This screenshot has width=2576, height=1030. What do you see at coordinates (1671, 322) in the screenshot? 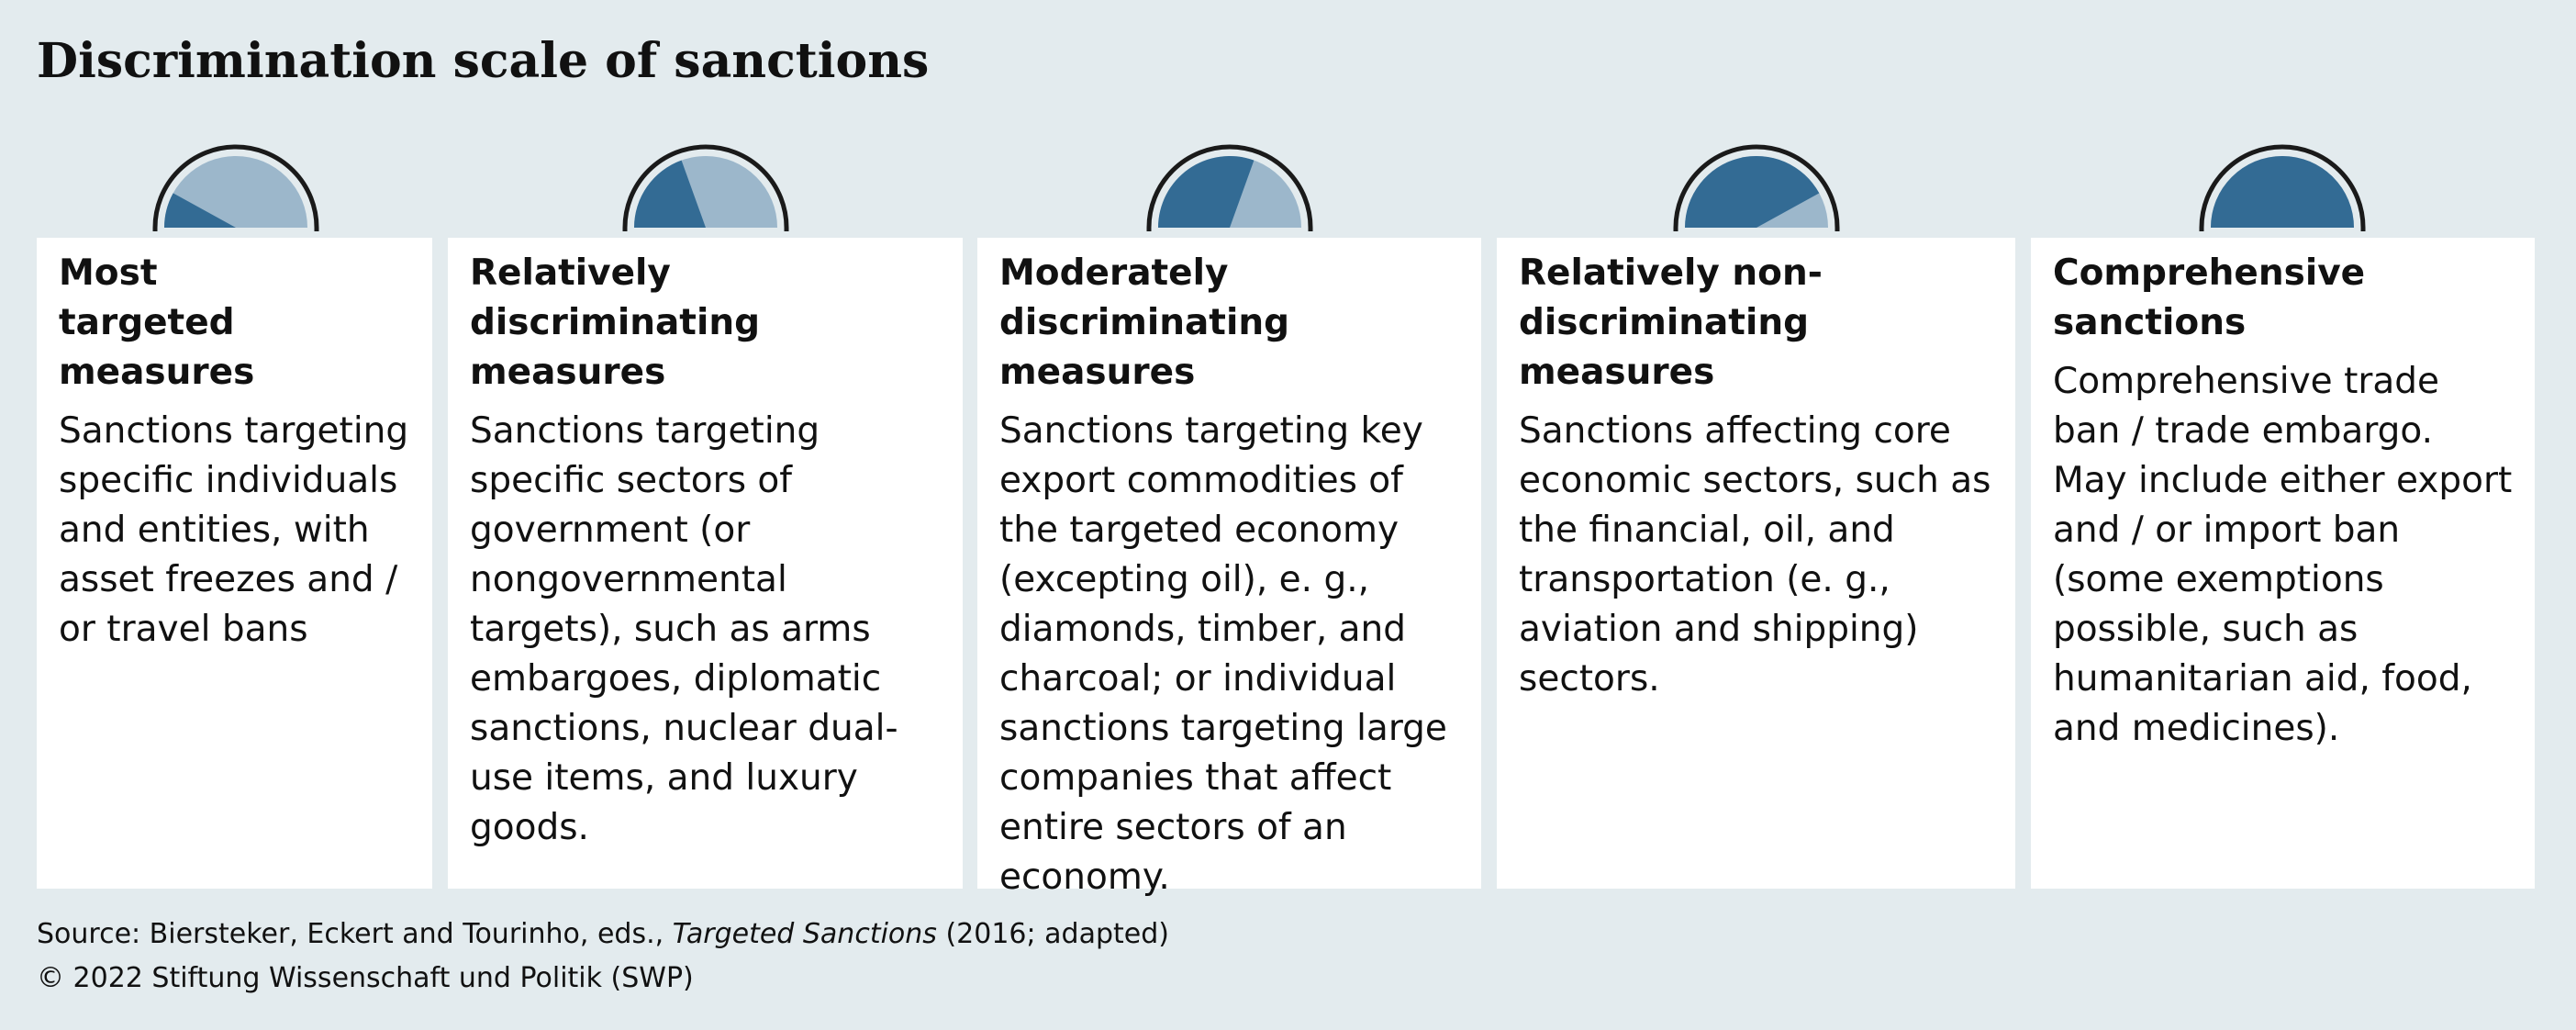
I see `card-title: Relatively non-discriminating measures` at bounding box center [1671, 322].